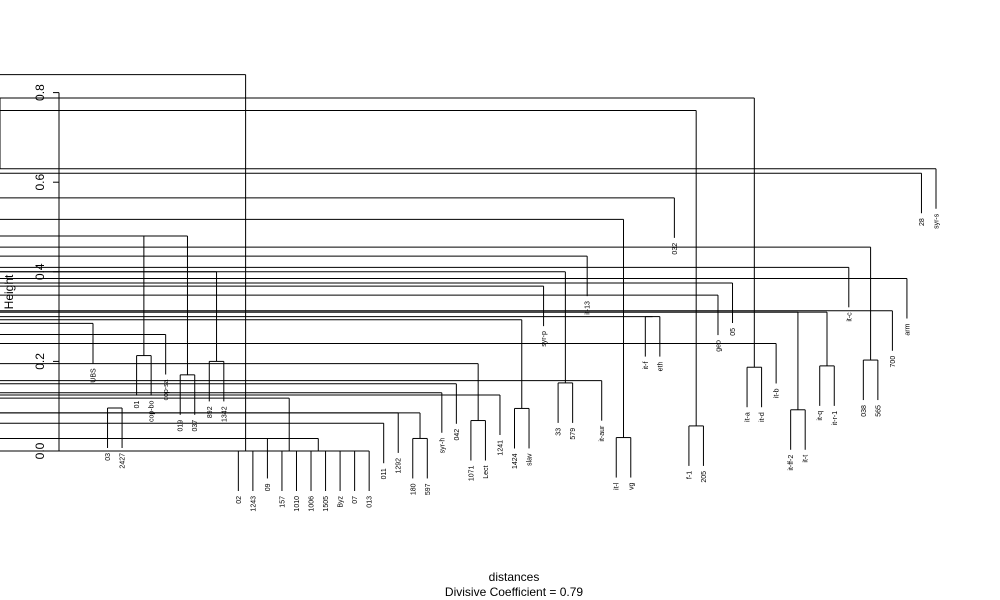 Image resolution: width=1000 pixels, height=600 pixels. What do you see at coordinates (849, 317) in the screenshot?
I see `leaf-label: it-c` at bounding box center [849, 317].